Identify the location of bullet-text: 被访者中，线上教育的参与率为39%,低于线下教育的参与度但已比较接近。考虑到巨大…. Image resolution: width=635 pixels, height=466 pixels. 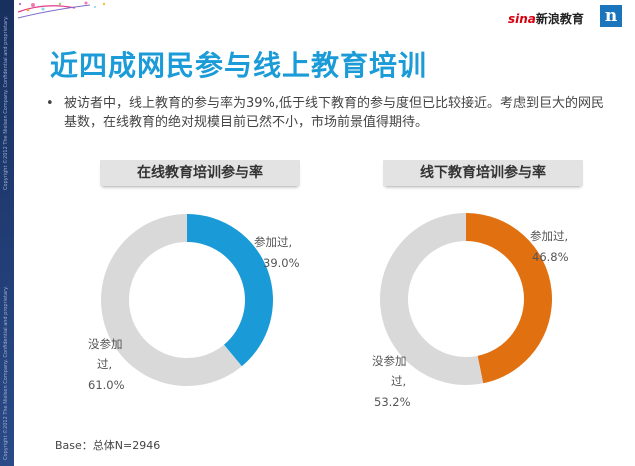
(334, 113).